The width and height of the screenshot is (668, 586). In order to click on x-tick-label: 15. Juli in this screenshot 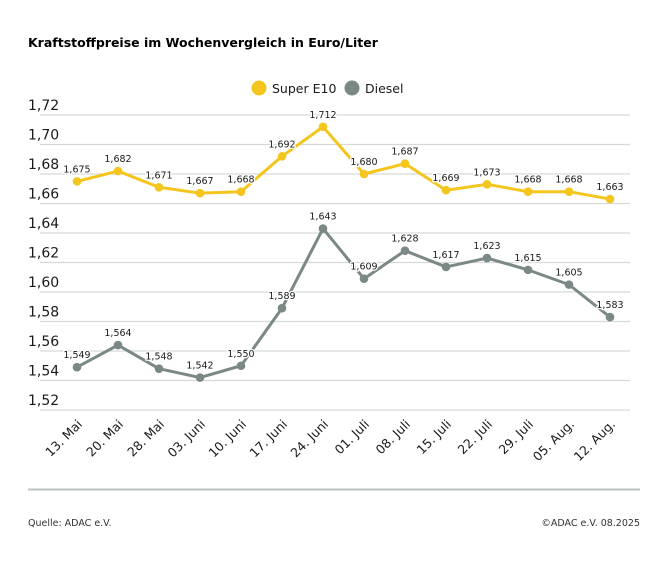, I will do `click(434, 437)`.